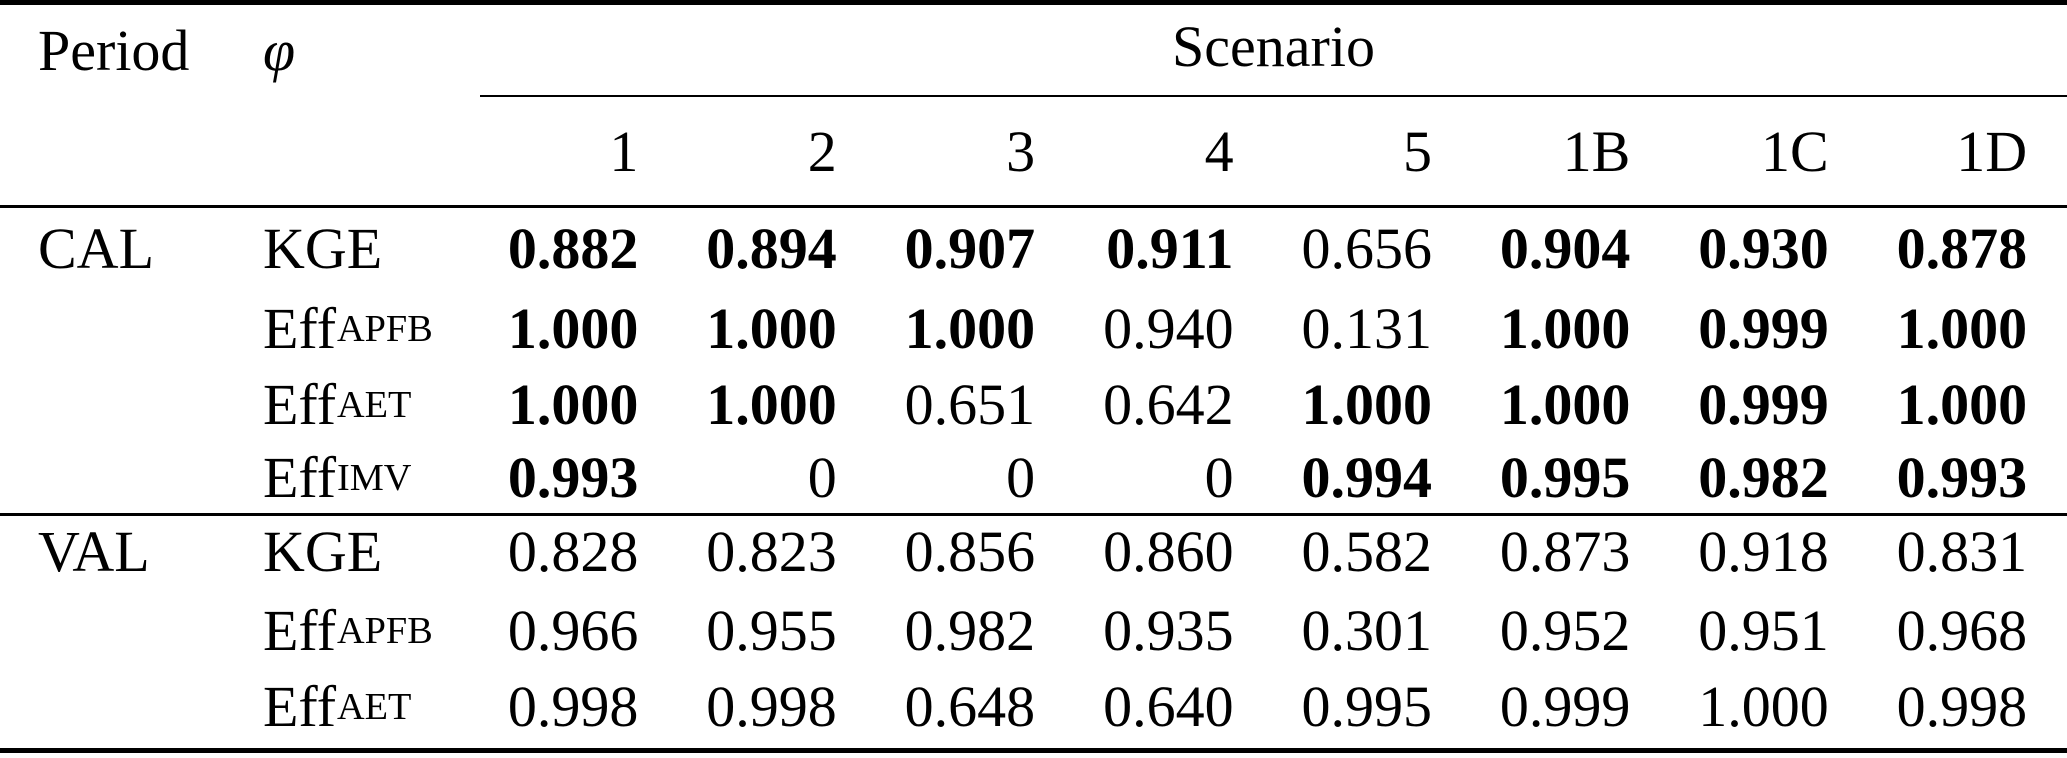 The width and height of the screenshot is (2067, 758). Describe the element at coordinates (1168, 328) in the screenshot. I see `value-cell: 0.940` at that location.